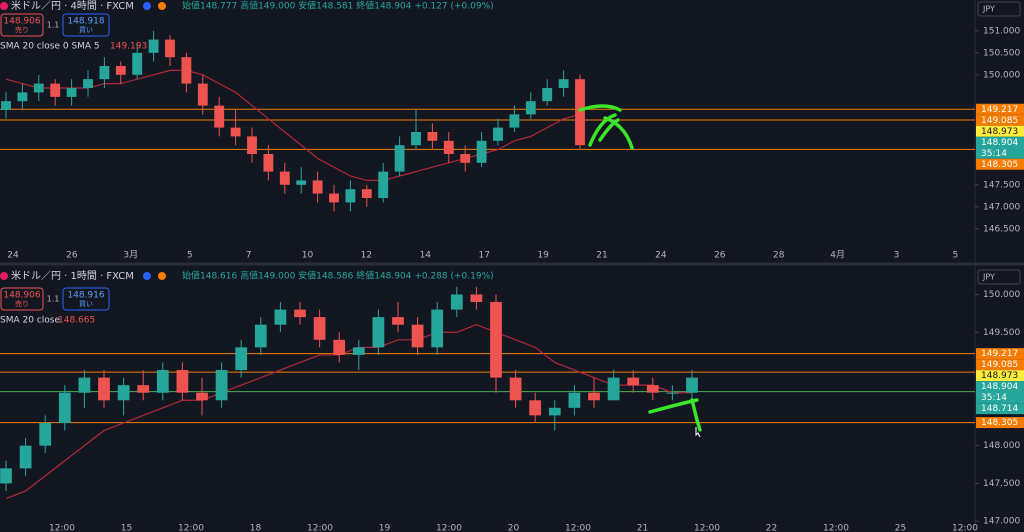 This screenshot has height=532, width=1024. Describe the element at coordinates (900, 528) in the screenshot. I see `x-tick-label: 25` at that location.